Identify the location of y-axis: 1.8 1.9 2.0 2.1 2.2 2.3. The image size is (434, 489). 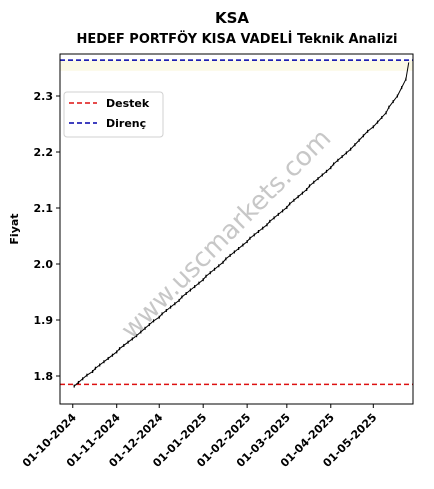
(47, 236).